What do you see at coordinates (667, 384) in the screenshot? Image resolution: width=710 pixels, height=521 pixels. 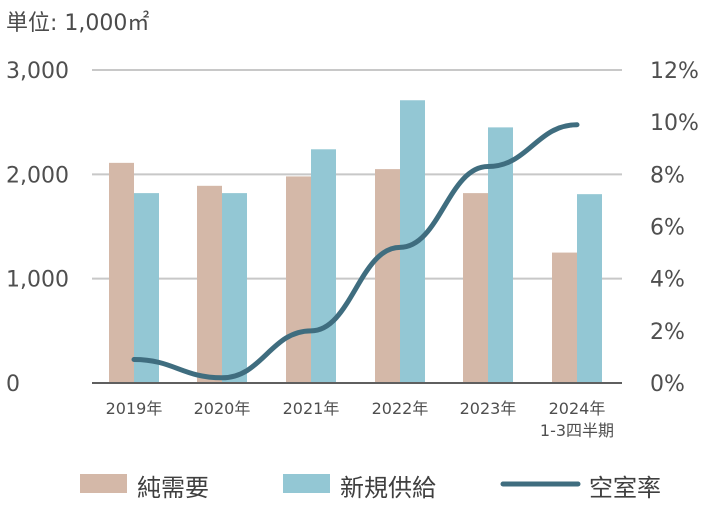 I see `right-axis-tick-label: 0%` at bounding box center [667, 384].